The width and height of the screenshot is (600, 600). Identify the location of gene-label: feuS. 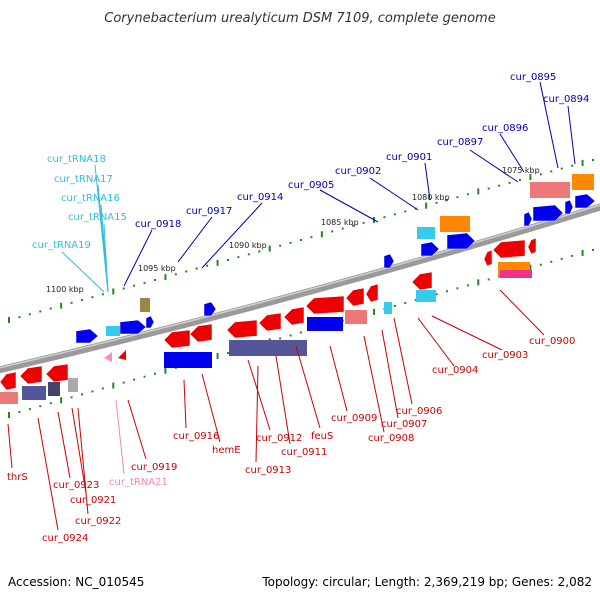
(322, 436).